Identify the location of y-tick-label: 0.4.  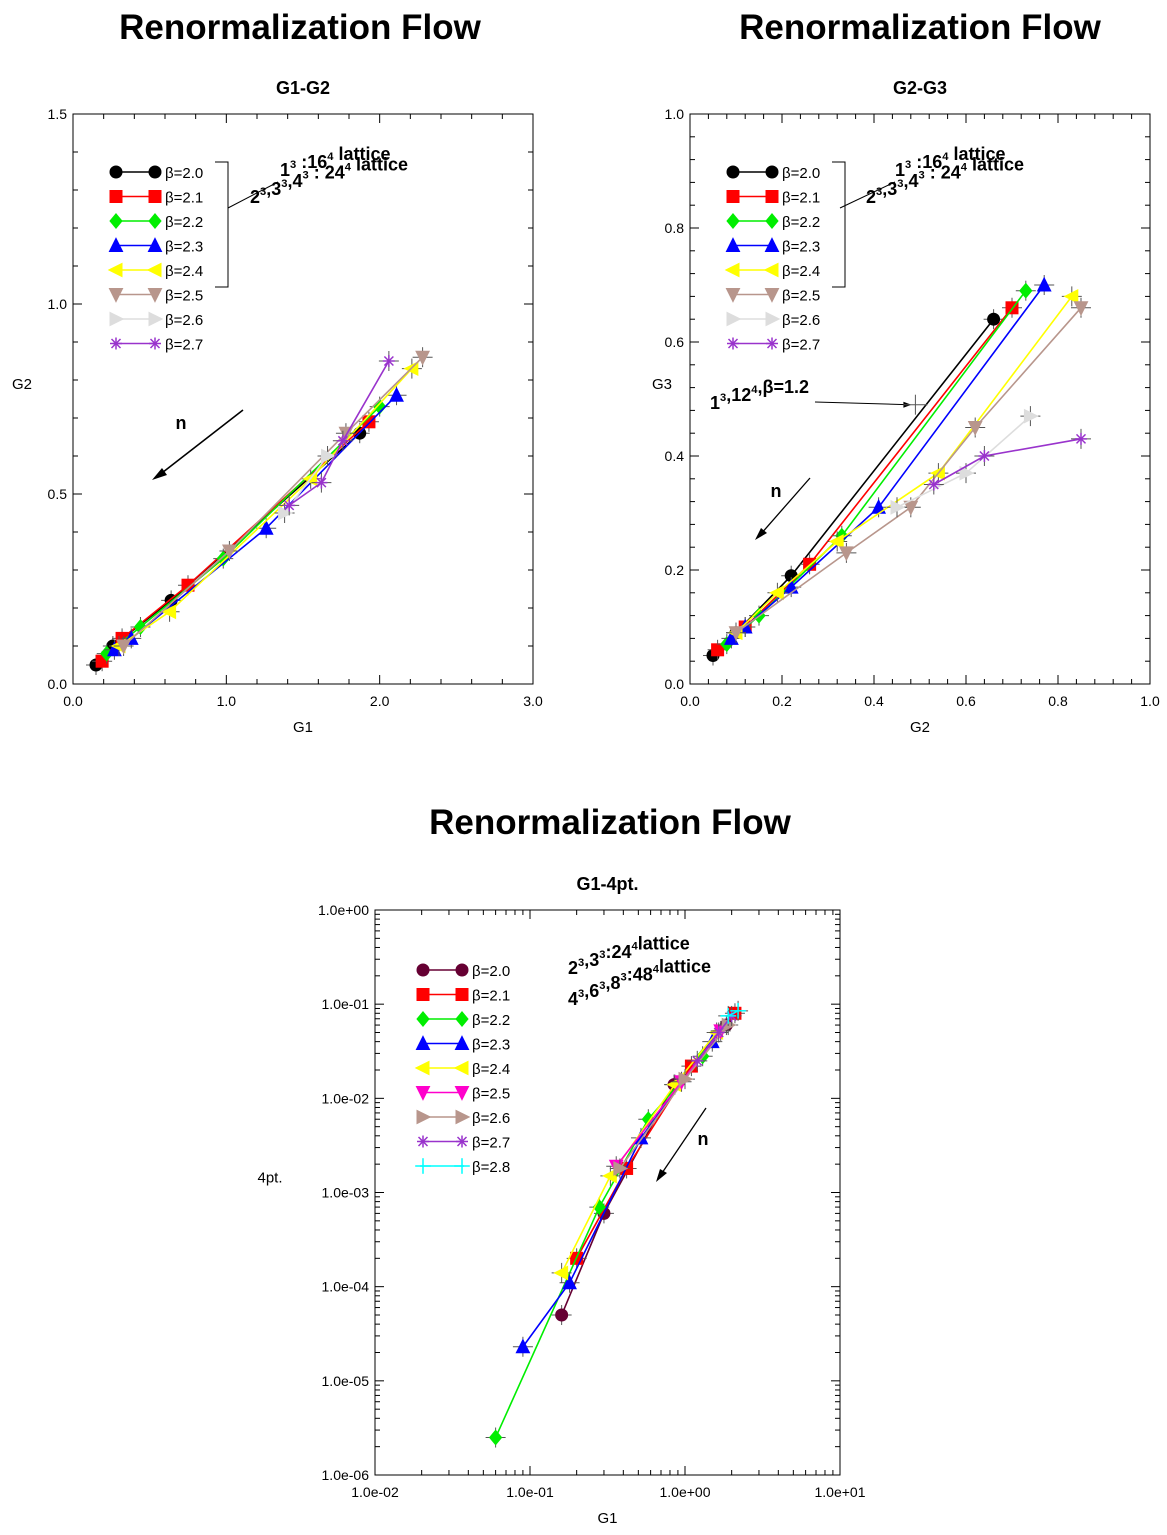
(675, 456).